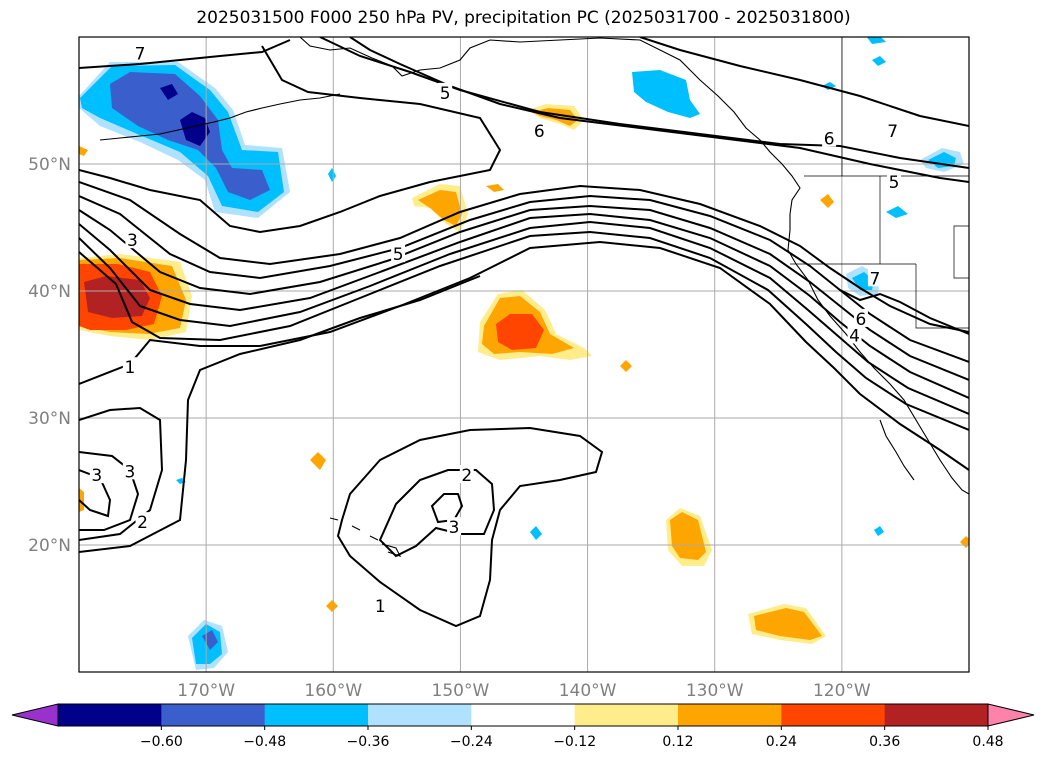 This screenshot has height=765, width=1047. I want to click on coastline-hawaii, so click(365, 537).